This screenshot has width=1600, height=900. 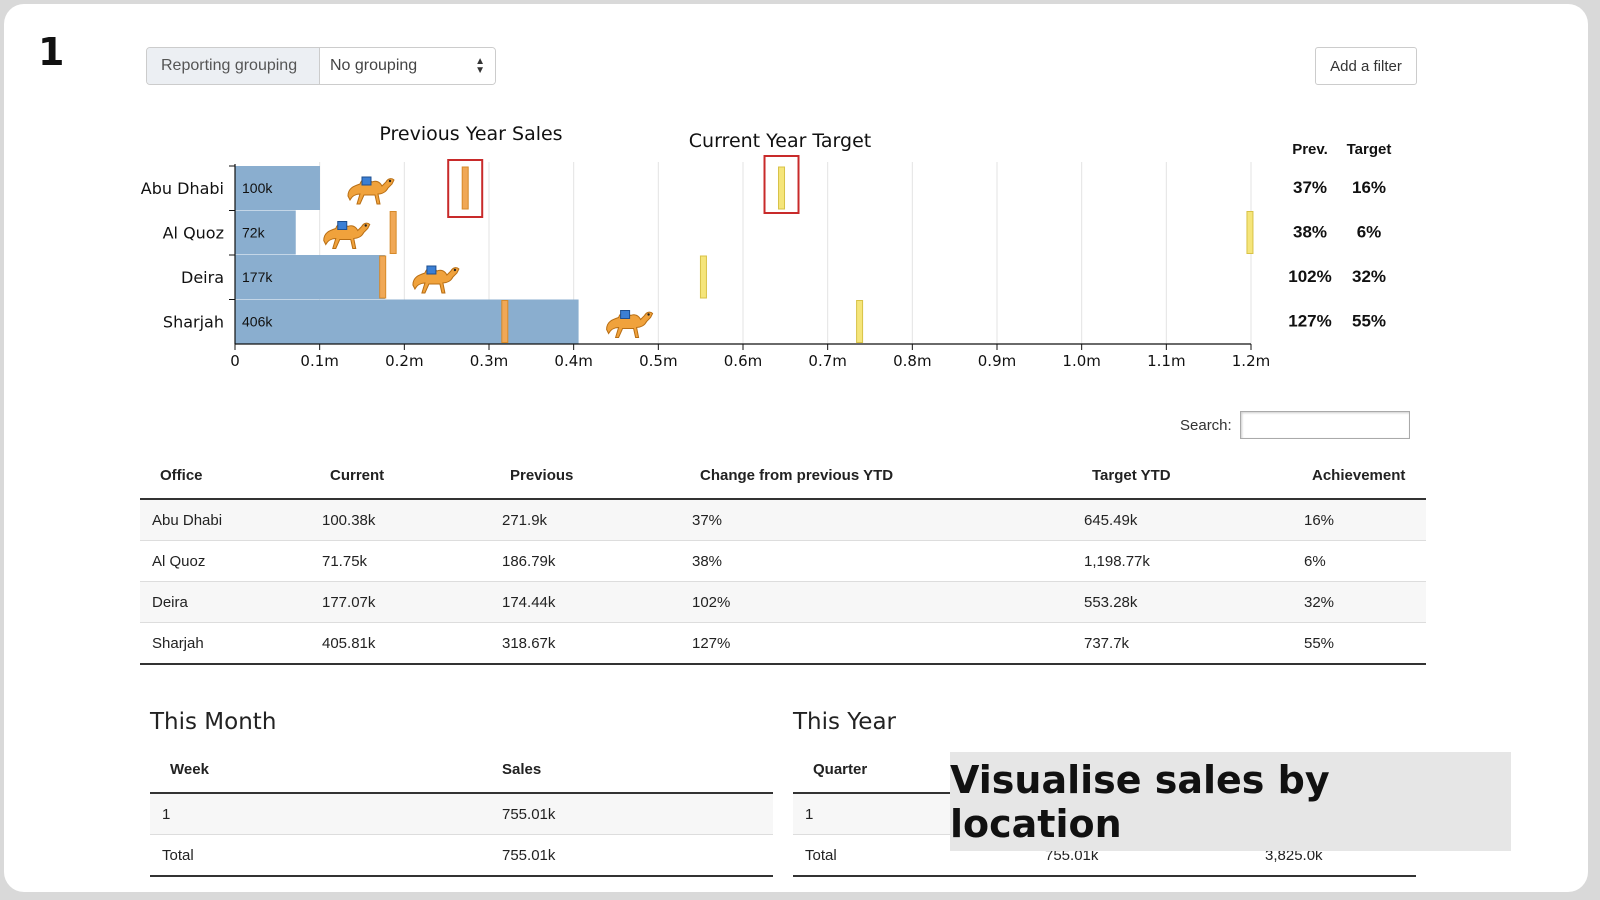 I want to click on table-cell: Deira, so click(x=225, y=602).